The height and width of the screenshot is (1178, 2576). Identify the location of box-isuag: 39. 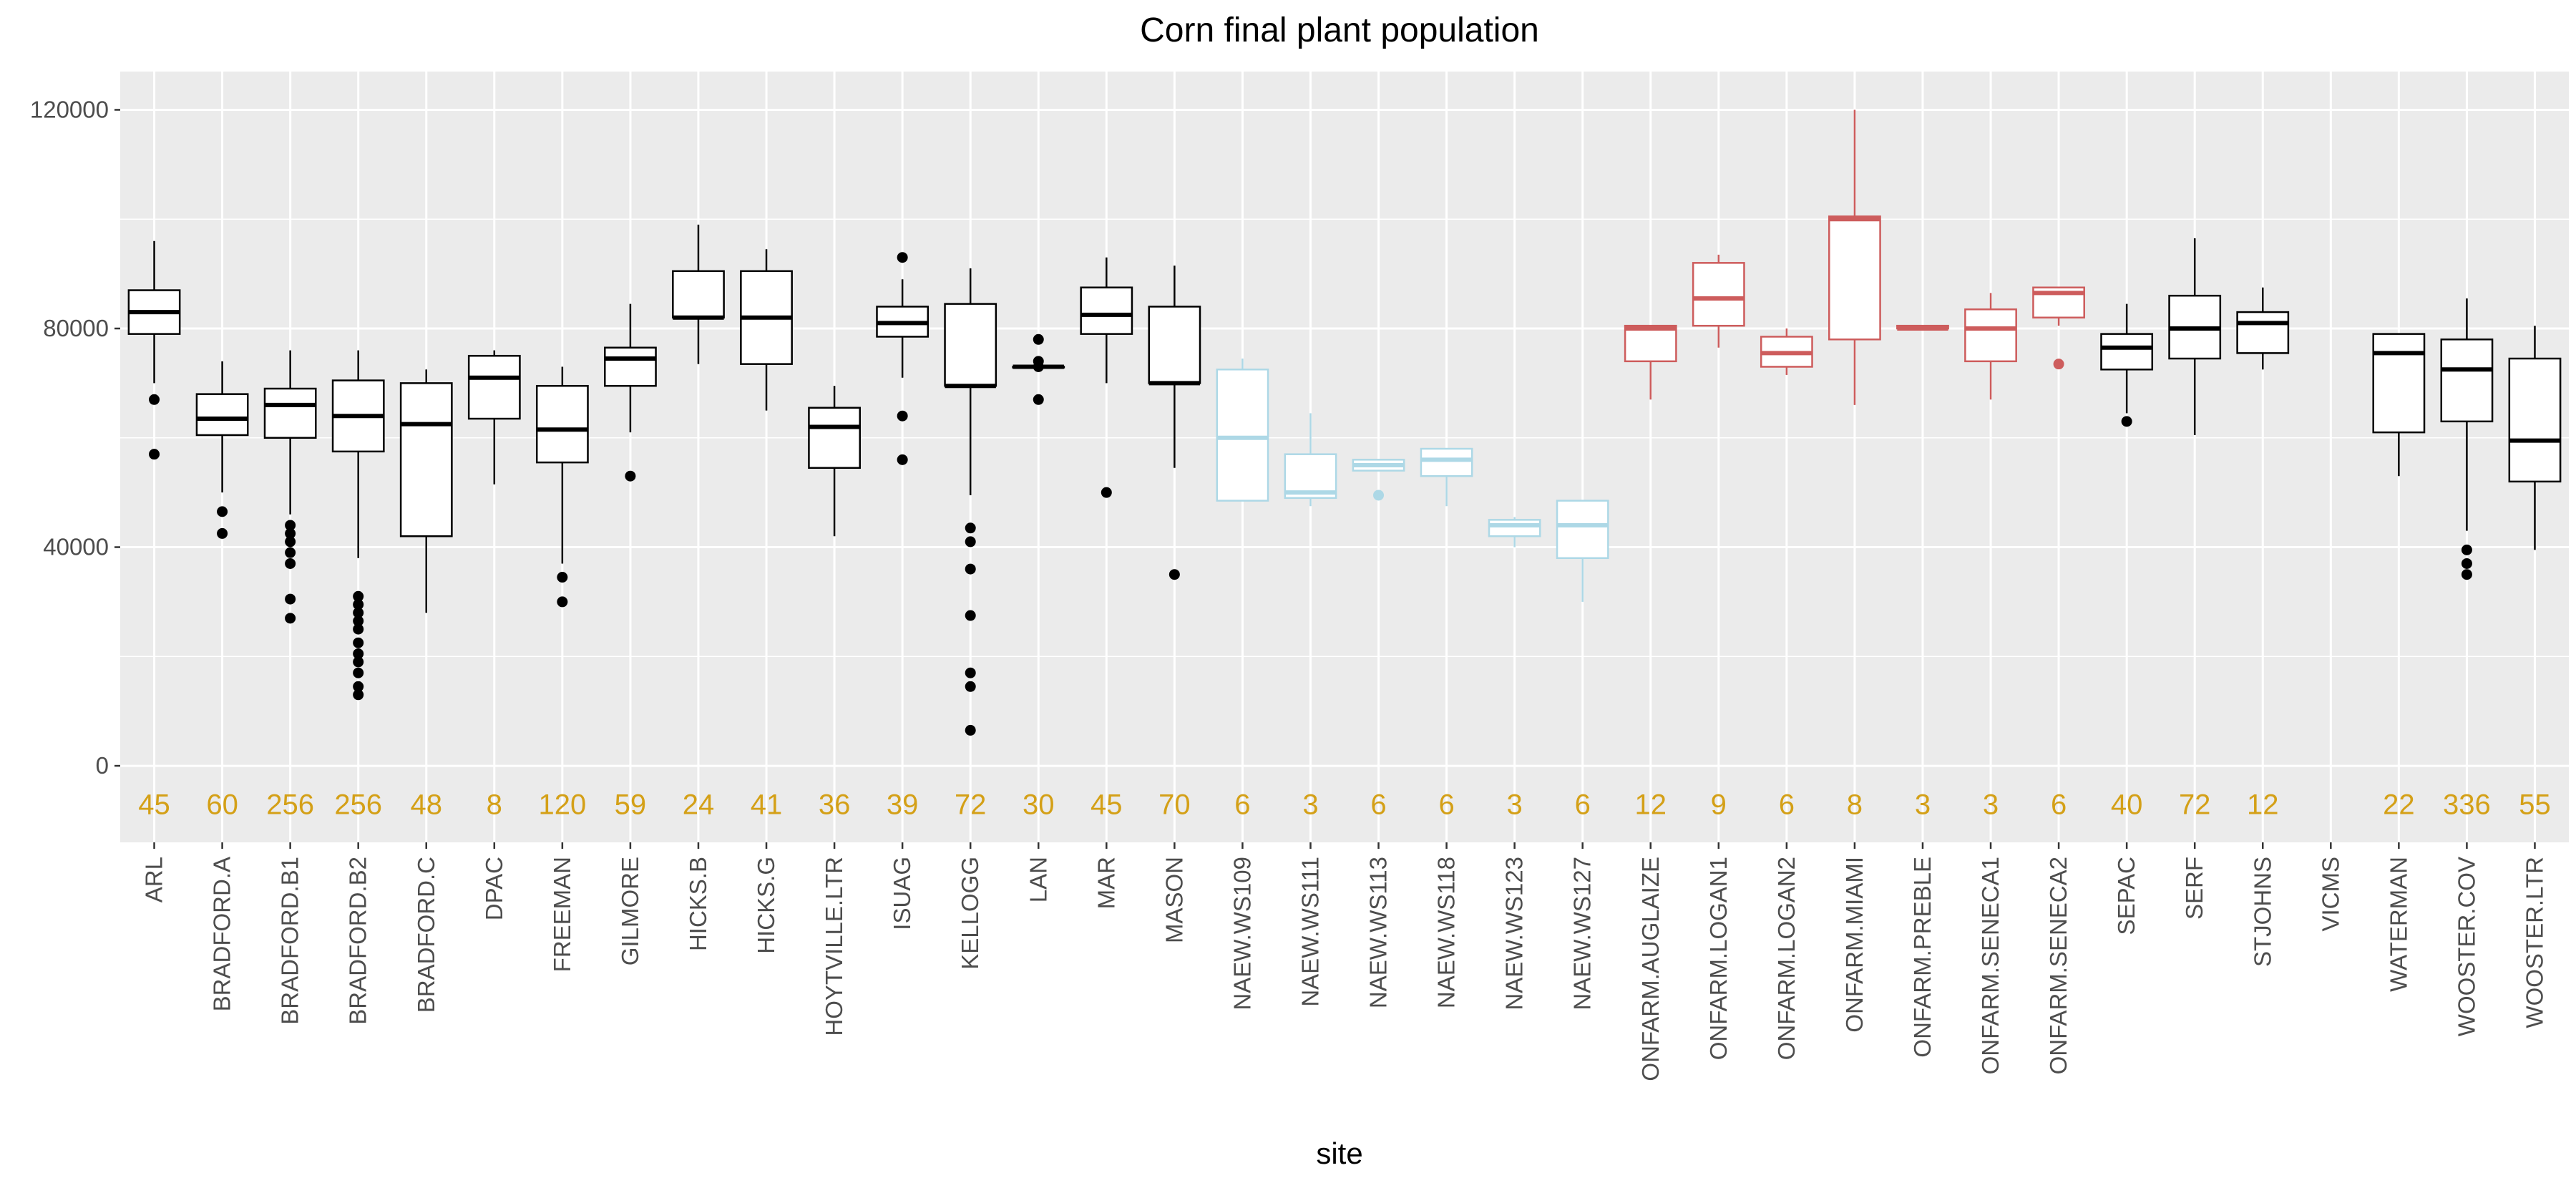
(903, 536).